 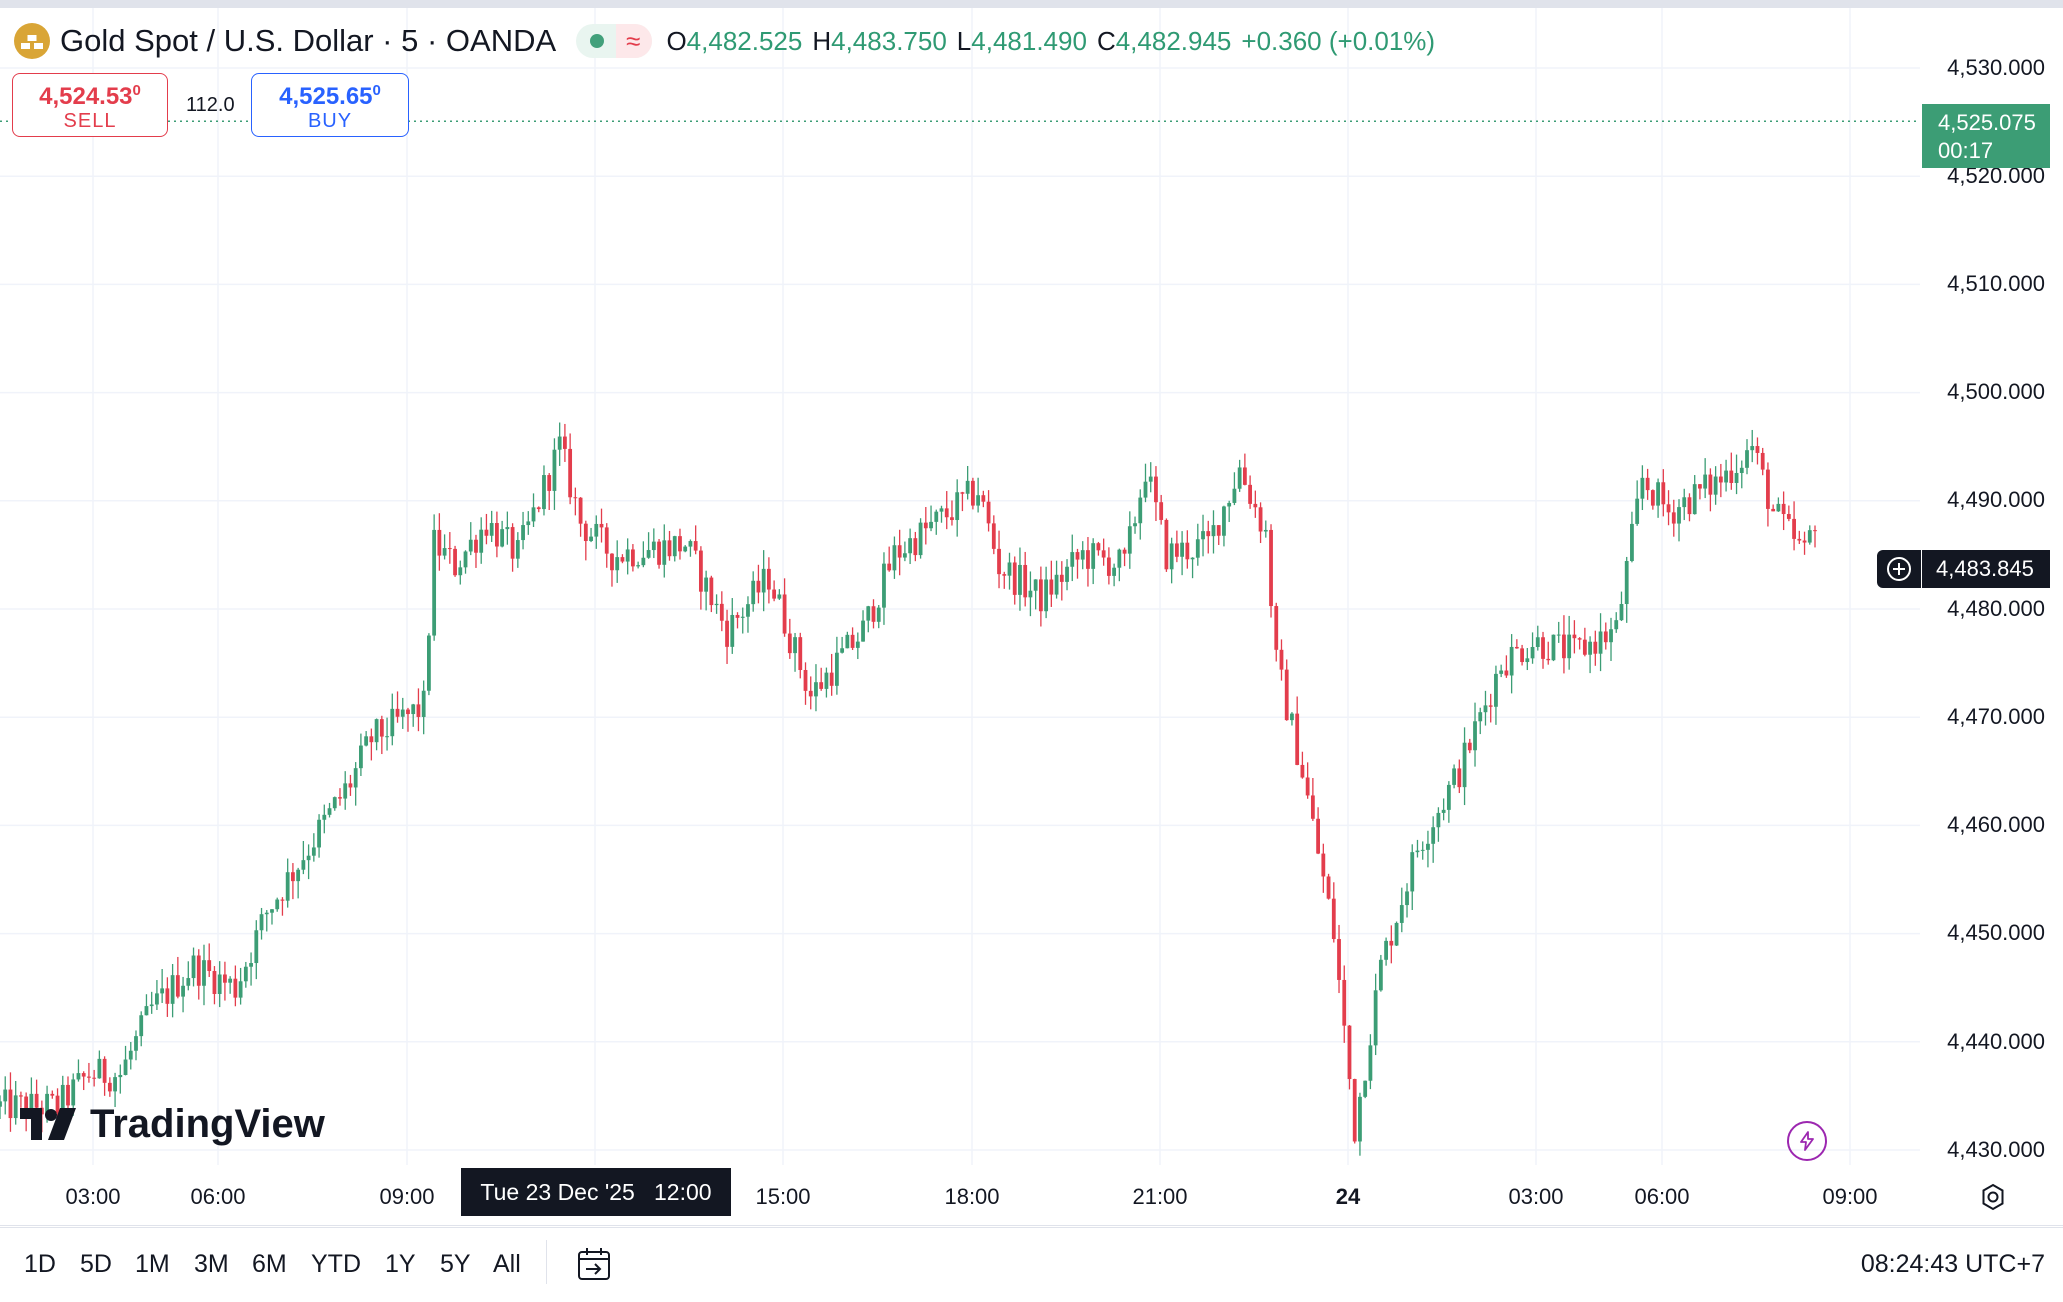 What do you see at coordinates (330, 105) in the screenshot?
I see `buy-button: 4,525.650 BUY` at bounding box center [330, 105].